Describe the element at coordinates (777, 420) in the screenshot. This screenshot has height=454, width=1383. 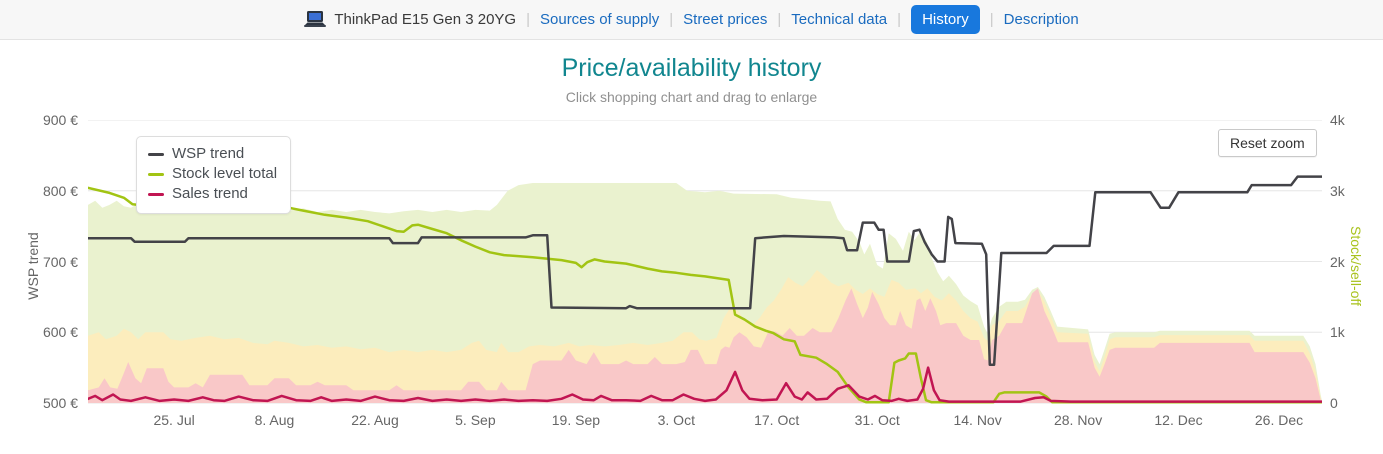
I see `x-axis-tick: 17. Oct` at that location.